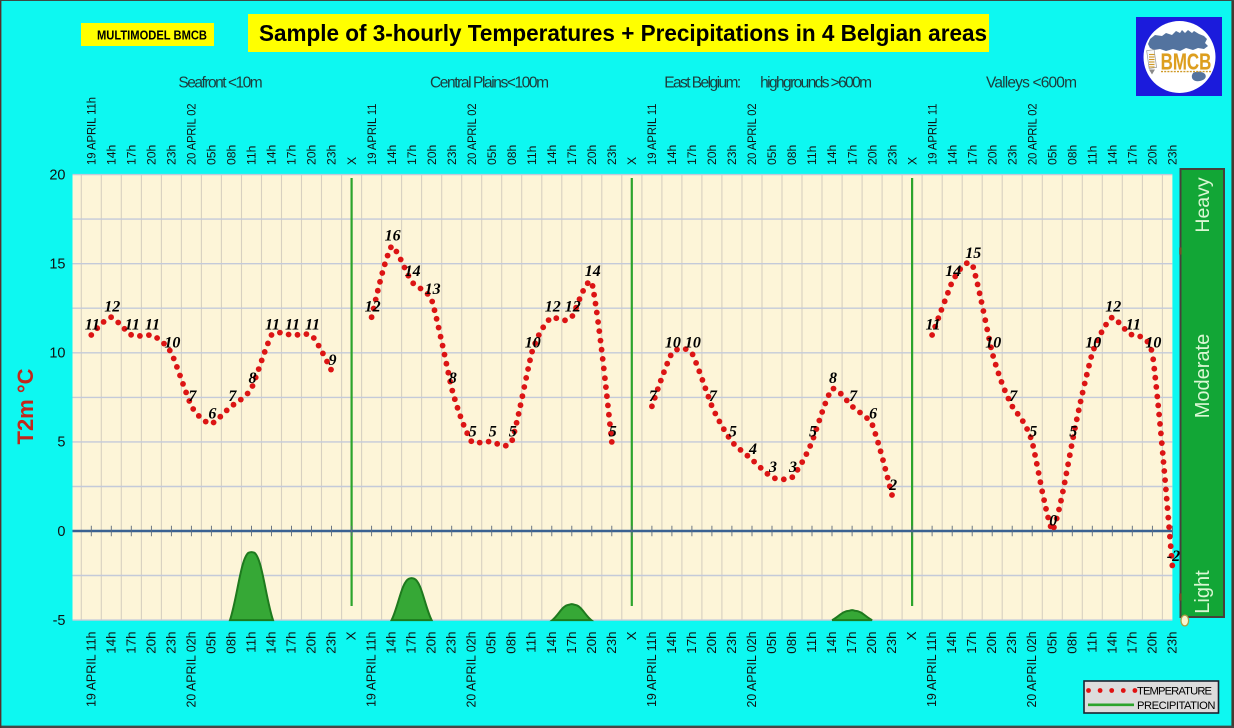 This screenshot has width=1234, height=728. I want to click on svg-text: East Belgium:, so click(702, 83).